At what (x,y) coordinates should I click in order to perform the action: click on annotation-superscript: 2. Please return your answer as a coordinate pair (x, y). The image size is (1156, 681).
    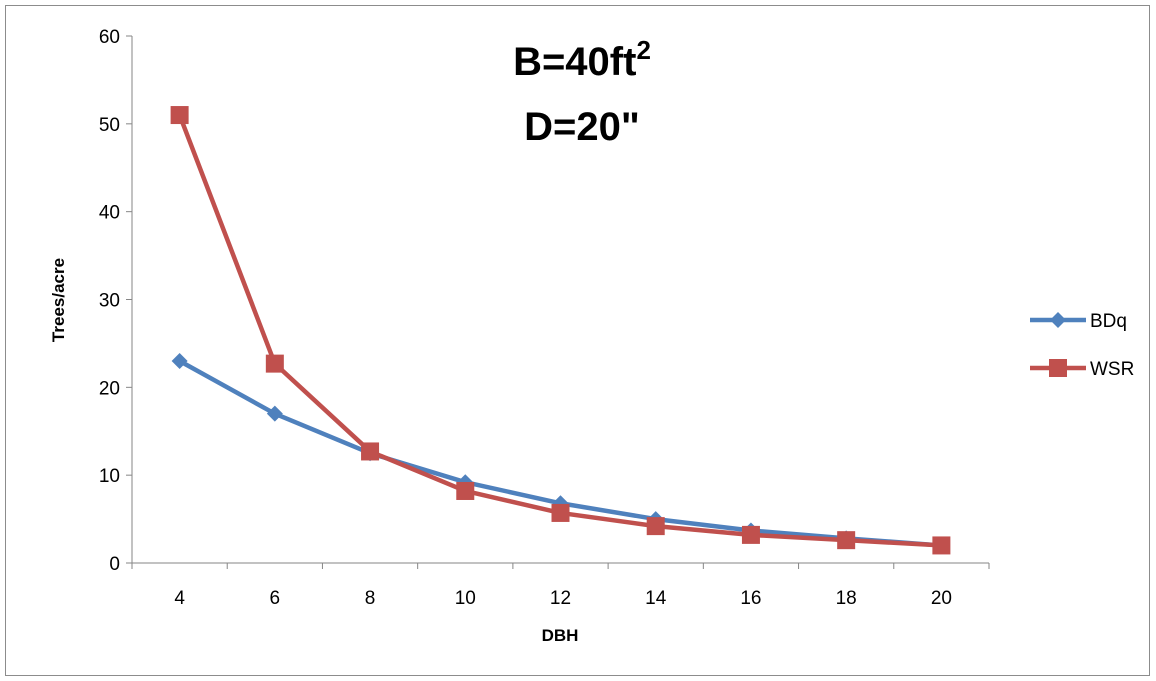
    Looking at the image, I should click on (643, 50).